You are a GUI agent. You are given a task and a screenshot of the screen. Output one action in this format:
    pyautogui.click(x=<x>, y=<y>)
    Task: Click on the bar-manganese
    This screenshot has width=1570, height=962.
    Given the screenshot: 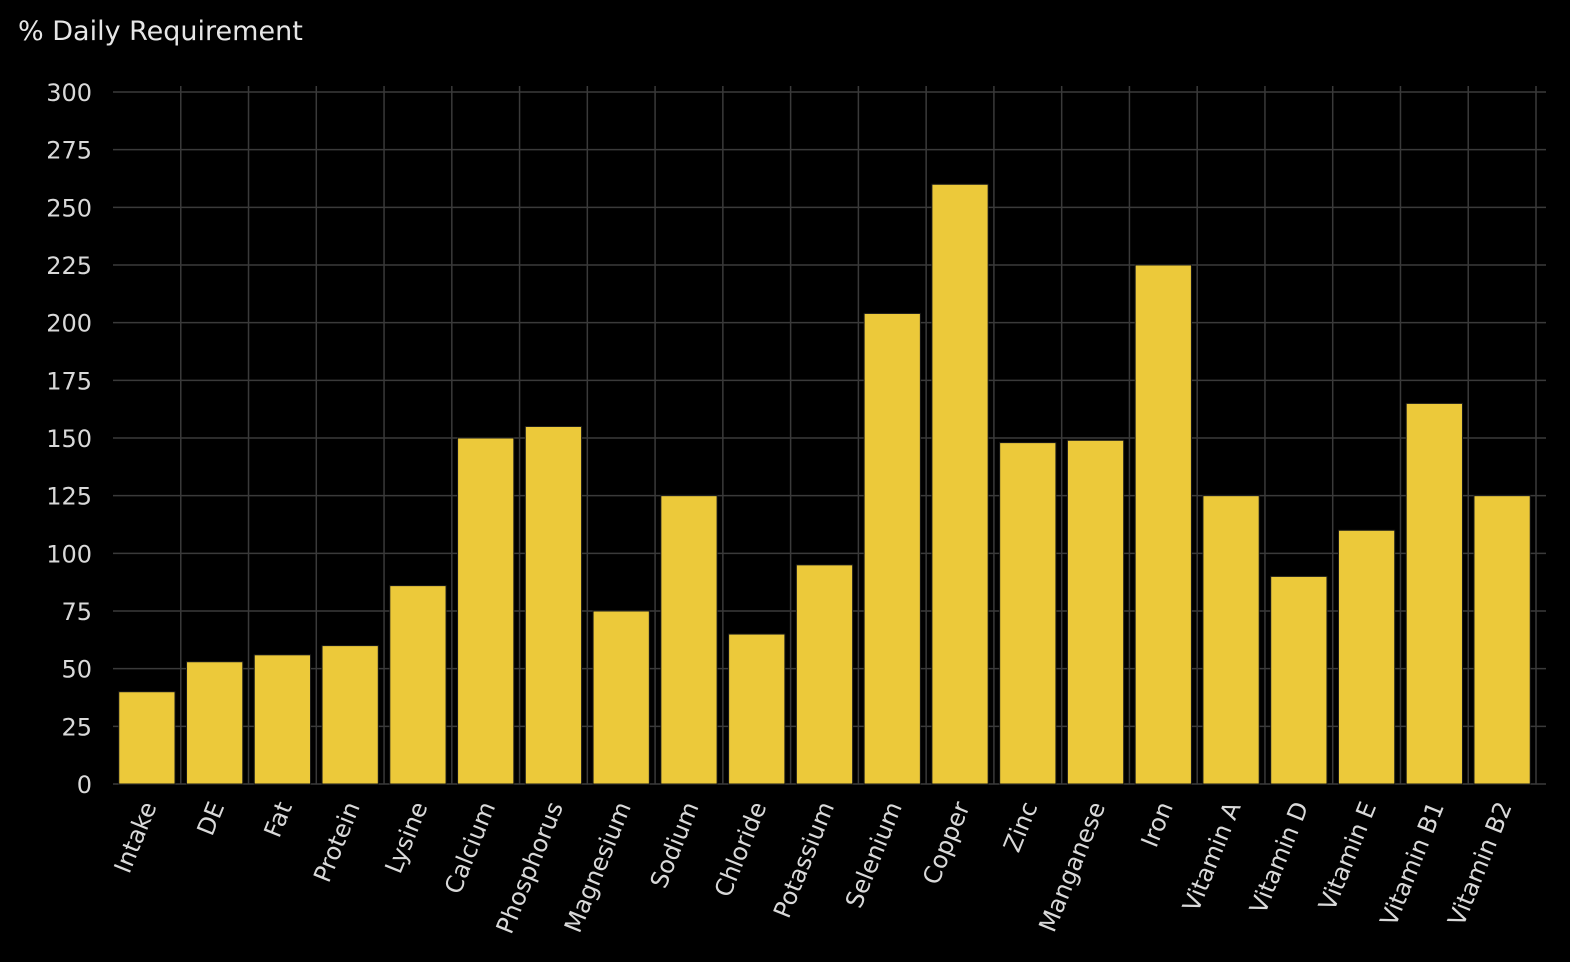 What is the action you would take?
    pyautogui.click(x=1095, y=612)
    